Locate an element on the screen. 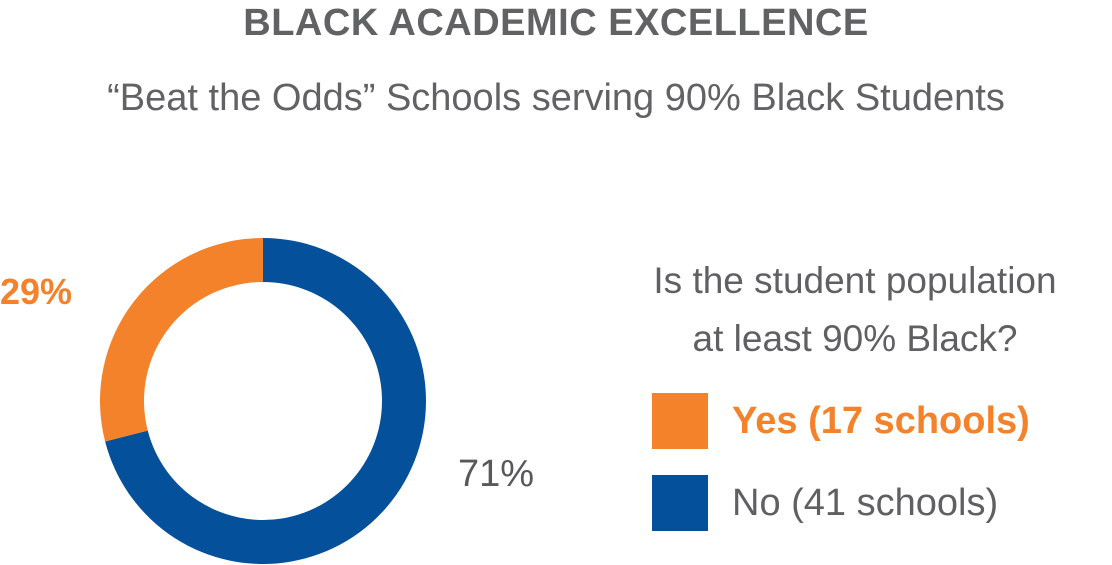 The height and width of the screenshot is (565, 1112). legend-title-line-1: Is the student population is located at coordinates (855, 280).